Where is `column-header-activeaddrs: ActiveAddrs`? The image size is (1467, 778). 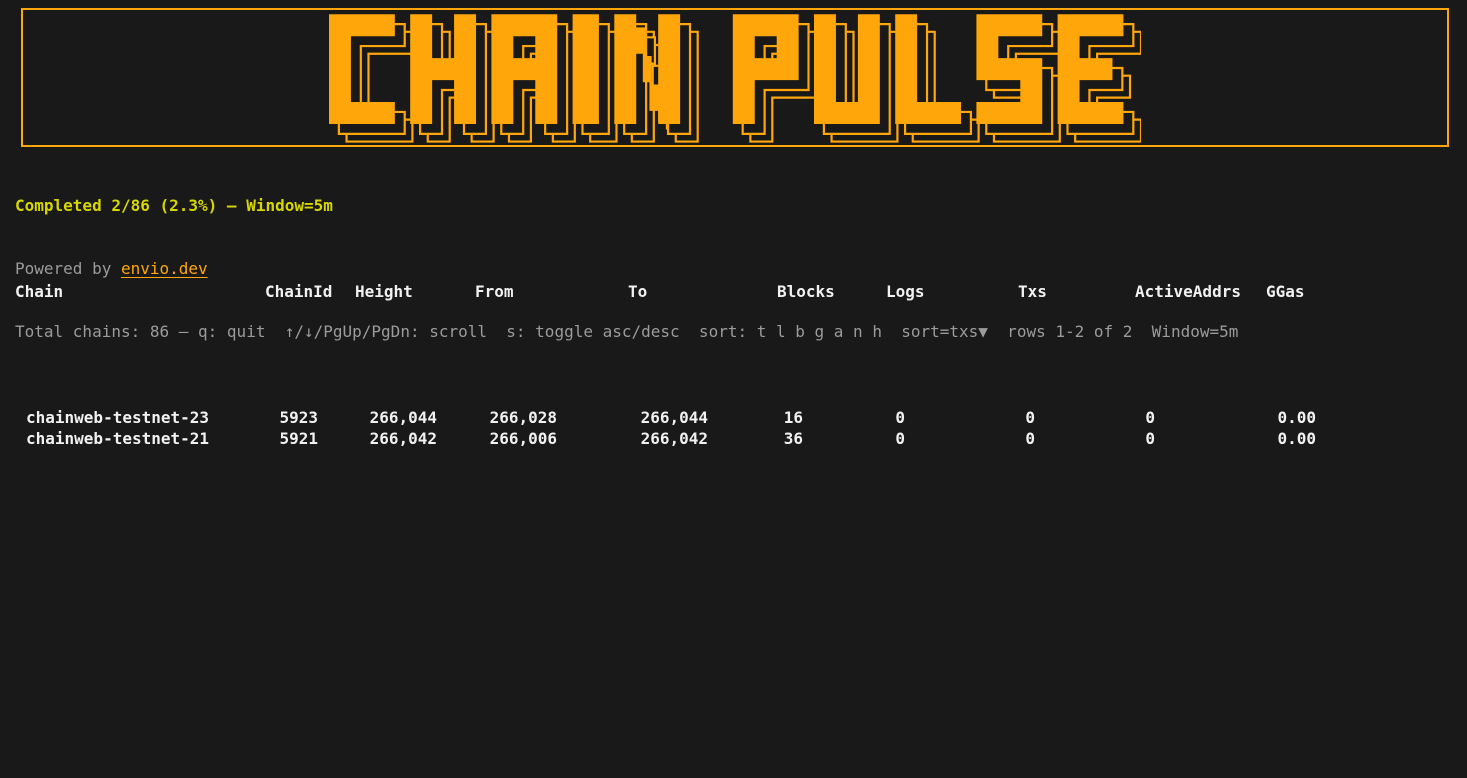 column-header-activeaddrs: ActiveAddrs is located at coordinates (1188, 291).